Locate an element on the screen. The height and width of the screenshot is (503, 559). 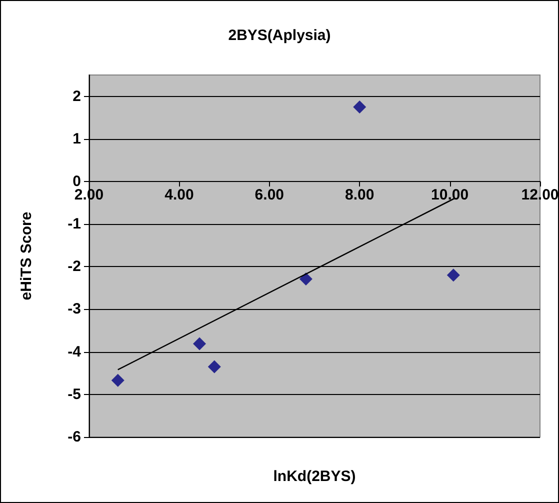
y-tick-label: -1 is located at coordinates (74, 224).